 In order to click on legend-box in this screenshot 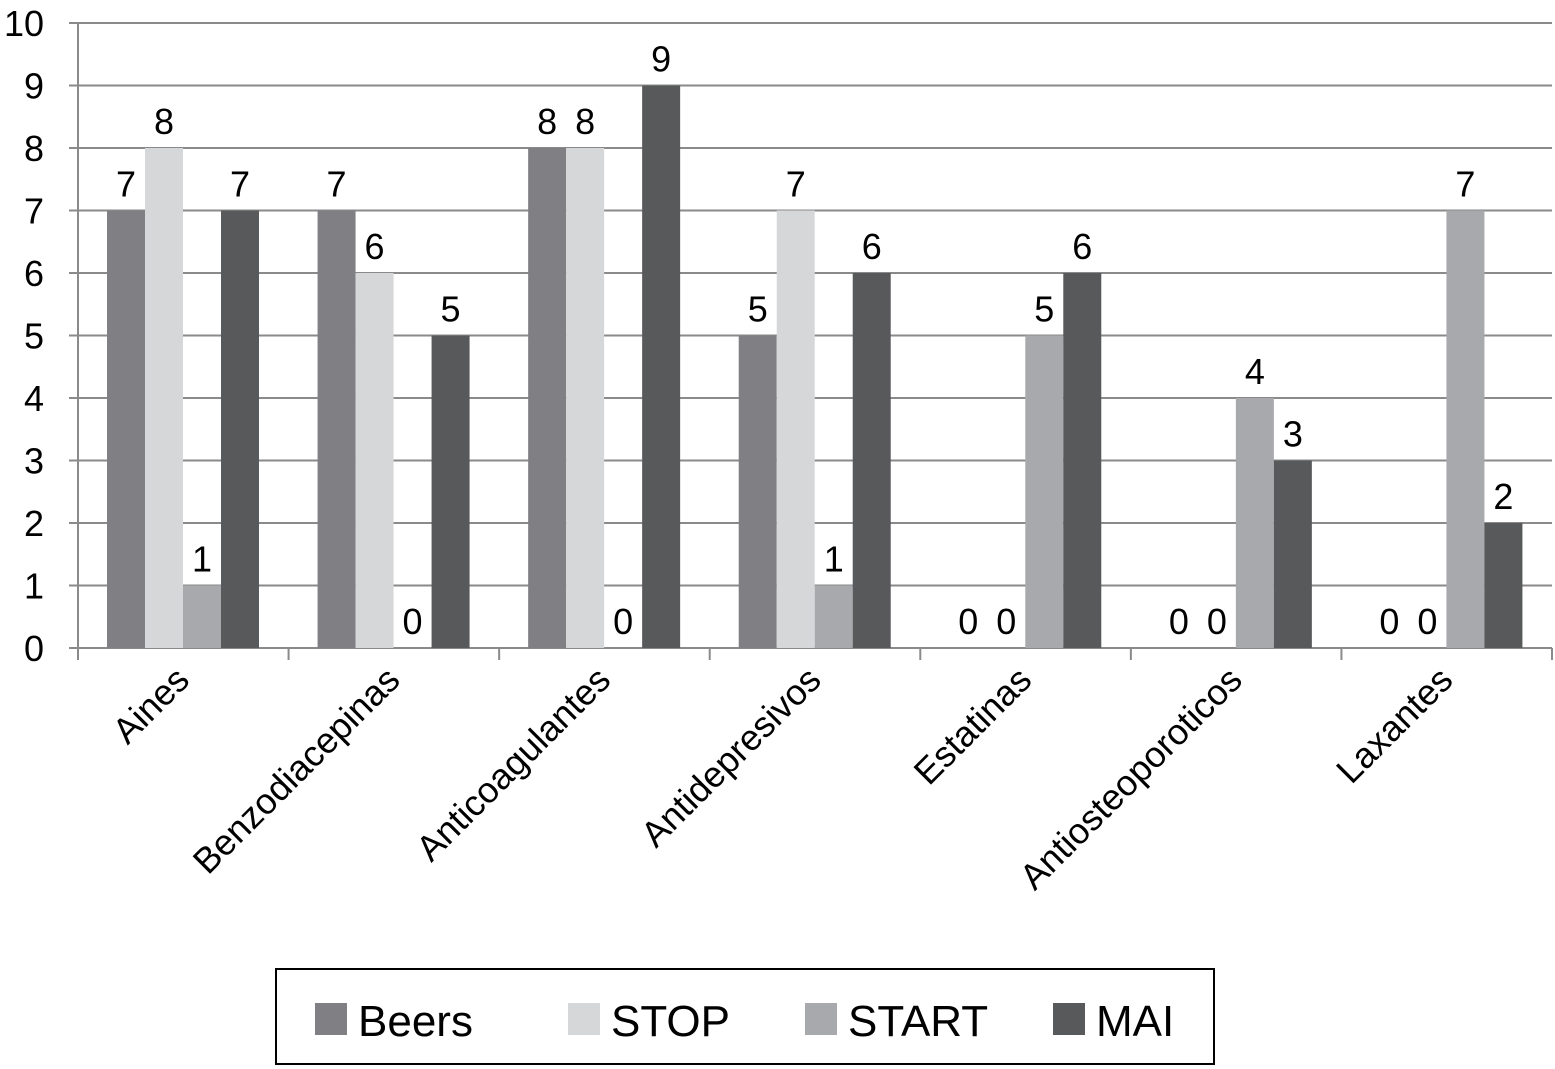, I will do `click(745, 1016)`.